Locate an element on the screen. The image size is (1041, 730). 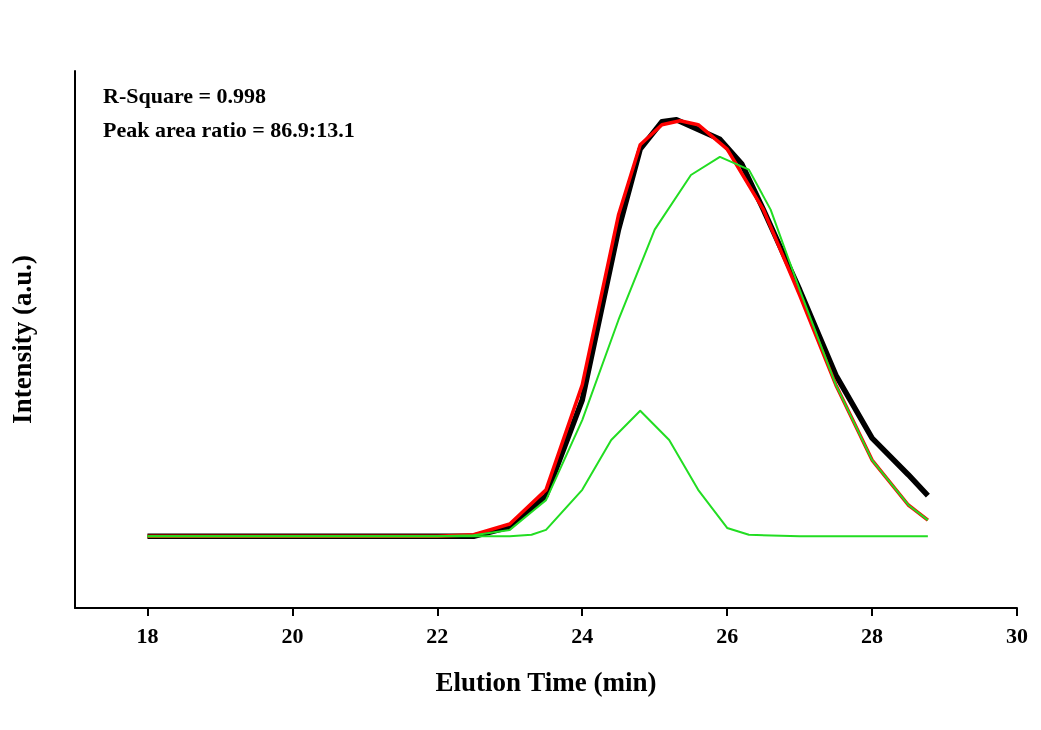
x-tick-label: 28 is located at coordinates (872, 635).